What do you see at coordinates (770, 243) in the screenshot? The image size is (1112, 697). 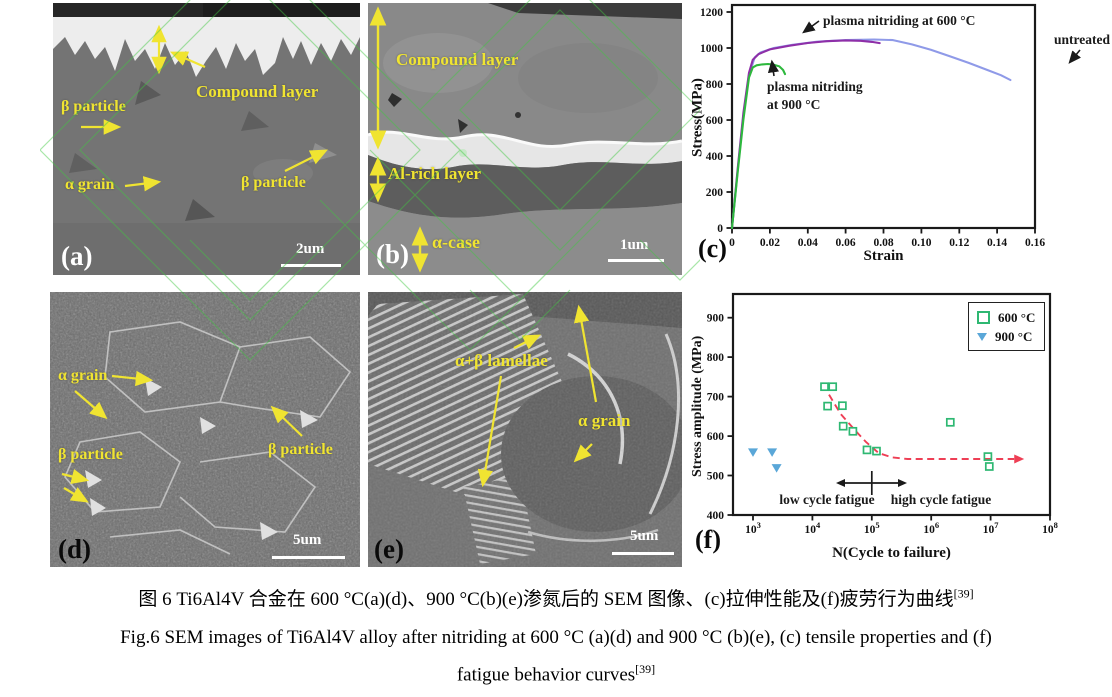 I see `svg-text: 0.02` at bounding box center [770, 243].